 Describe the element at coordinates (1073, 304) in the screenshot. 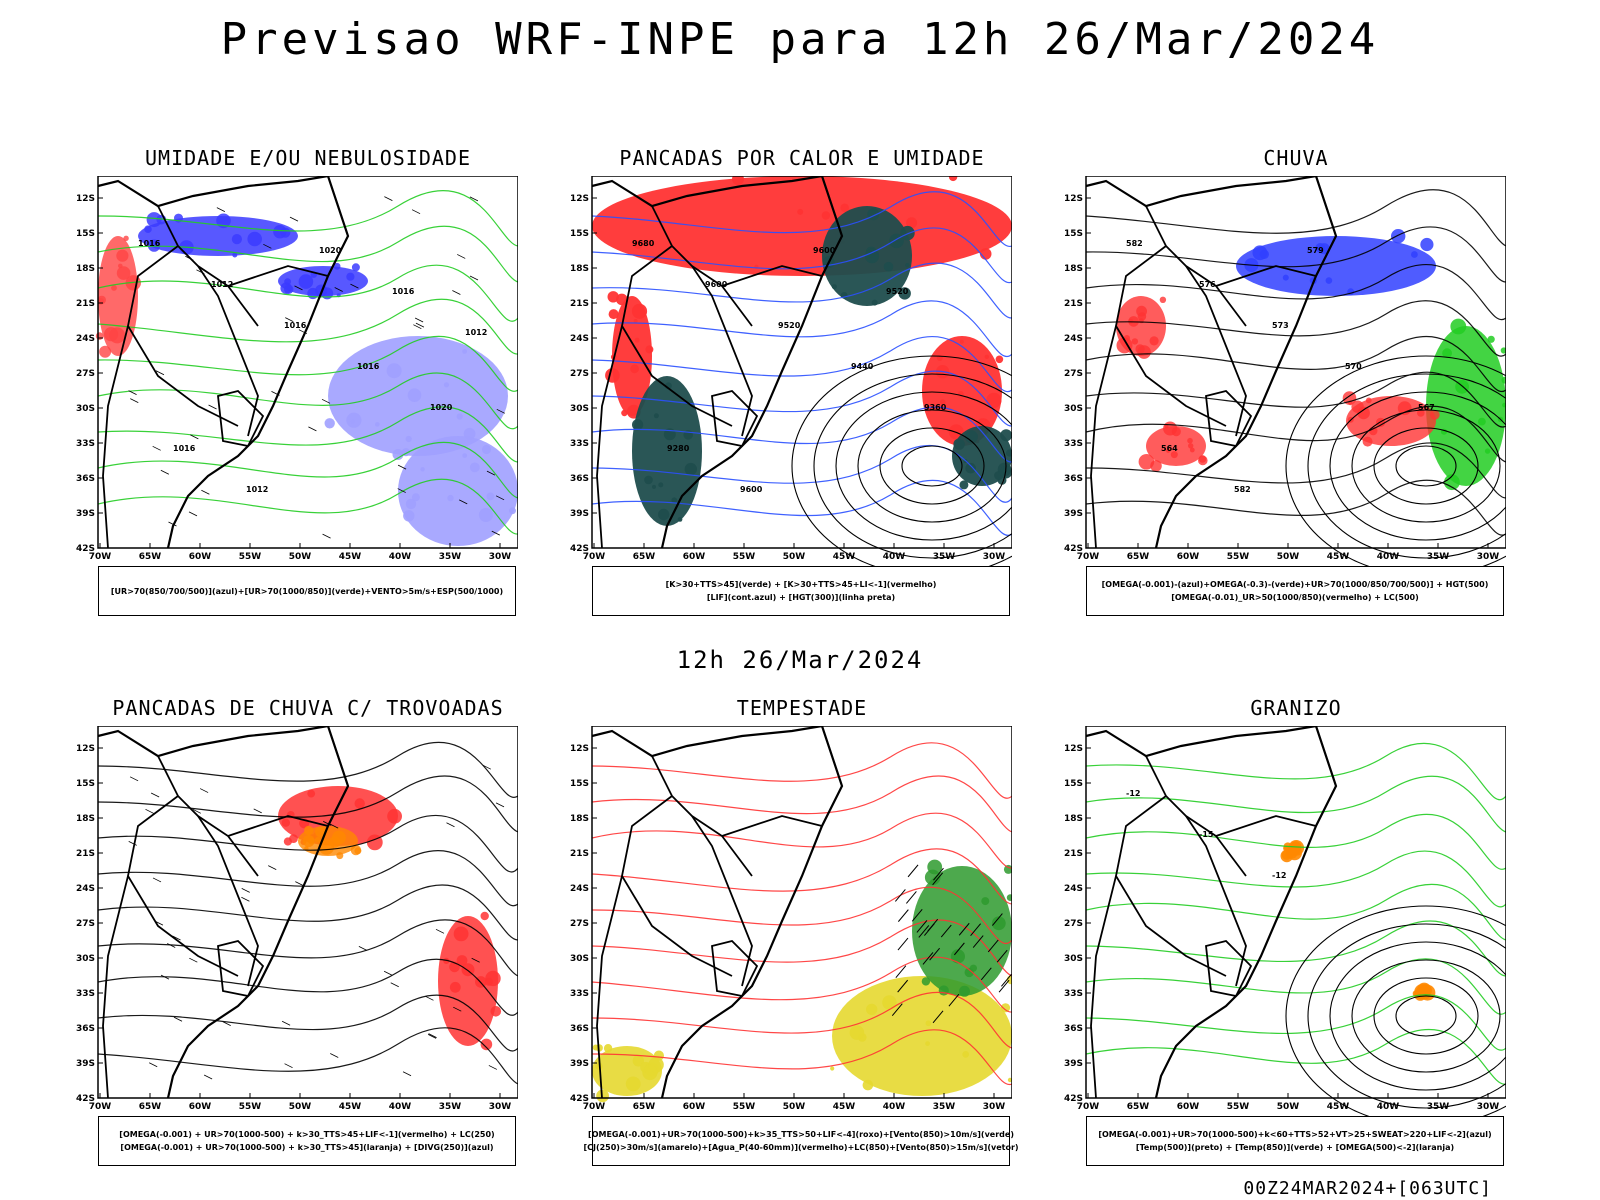

I see `lat-label: 21S` at that location.